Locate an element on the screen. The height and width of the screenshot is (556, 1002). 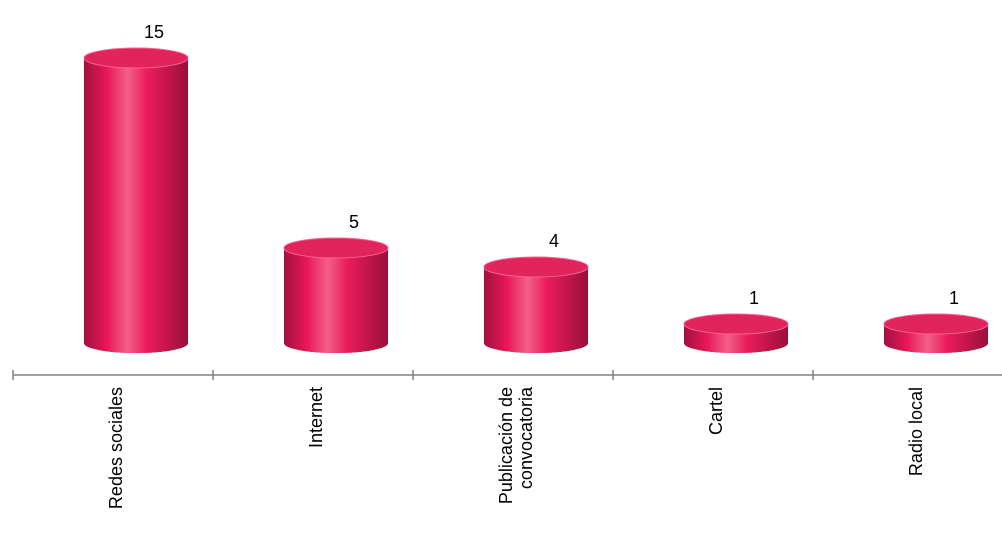
data-label: 15 is located at coordinates (154, 32).